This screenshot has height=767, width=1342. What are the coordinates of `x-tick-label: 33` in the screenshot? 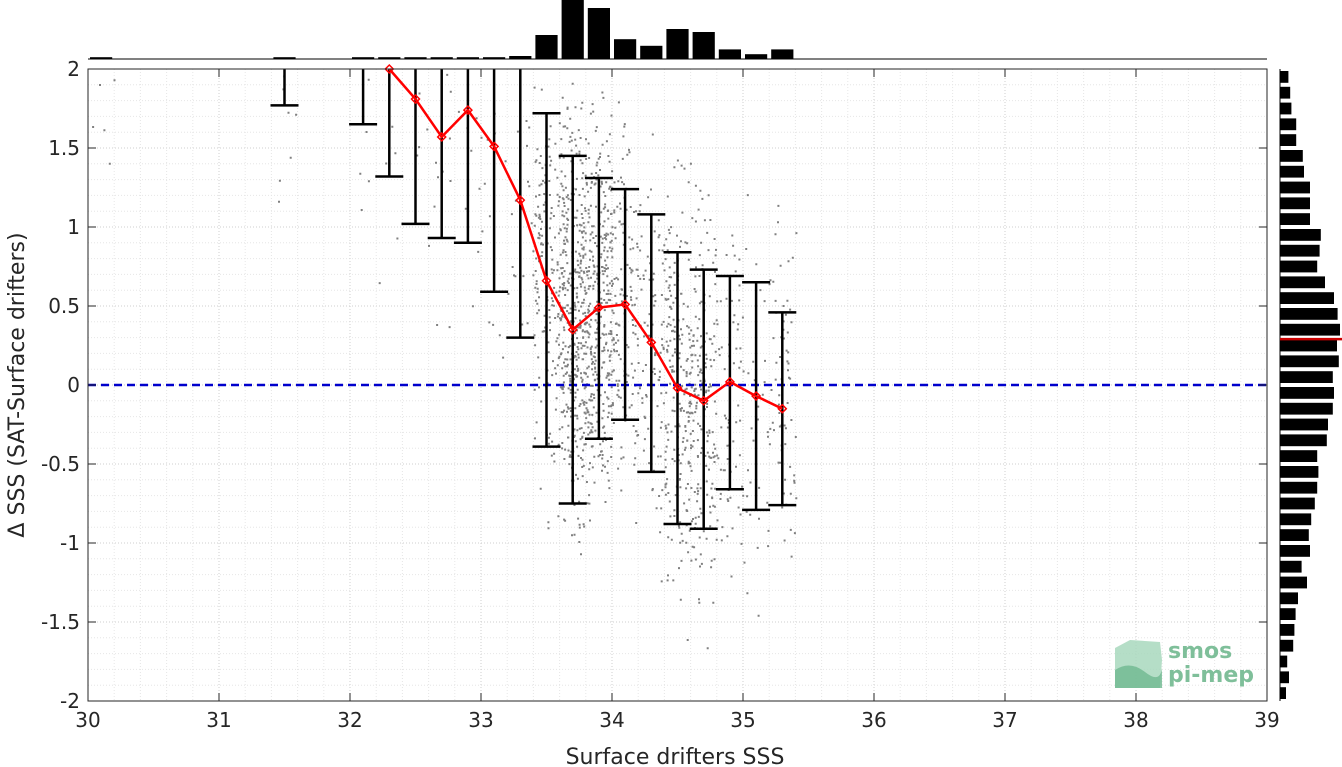 It's located at (480, 720).